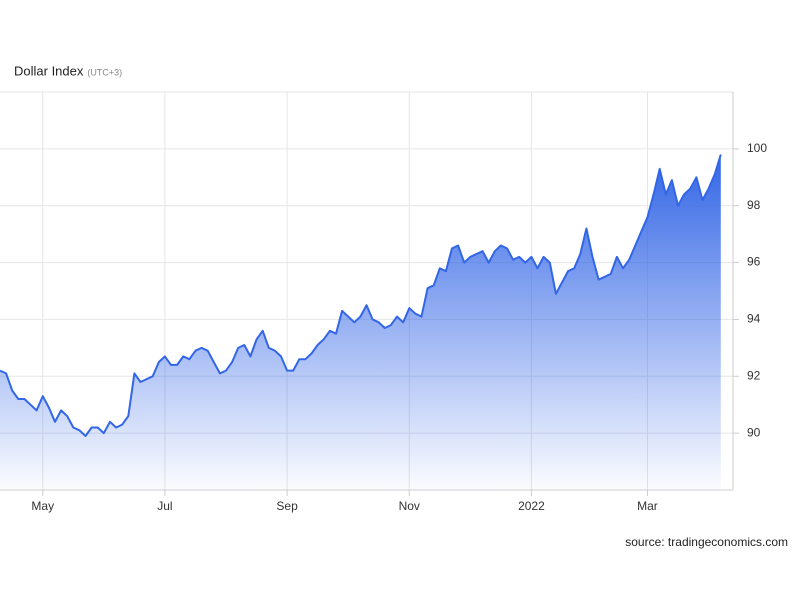 This screenshot has width=800, height=600. I want to click on source-note: source: tradingeconomics.com, so click(706, 542).